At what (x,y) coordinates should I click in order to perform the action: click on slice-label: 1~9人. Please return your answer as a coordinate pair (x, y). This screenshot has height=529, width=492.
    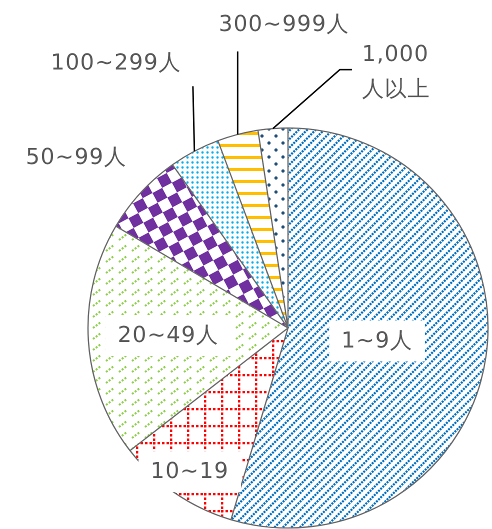
    Looking at the image, I should click on (377, 341).